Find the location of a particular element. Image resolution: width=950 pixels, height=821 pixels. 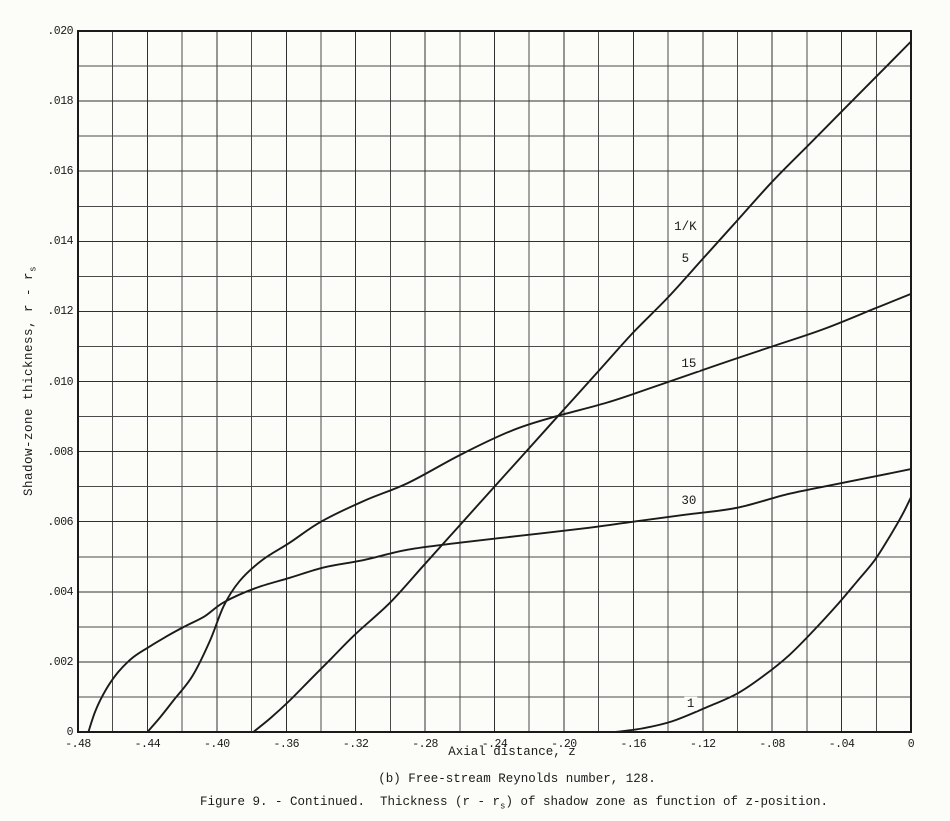

x-tick-label: -.12 is located at coordinates (702, 744).